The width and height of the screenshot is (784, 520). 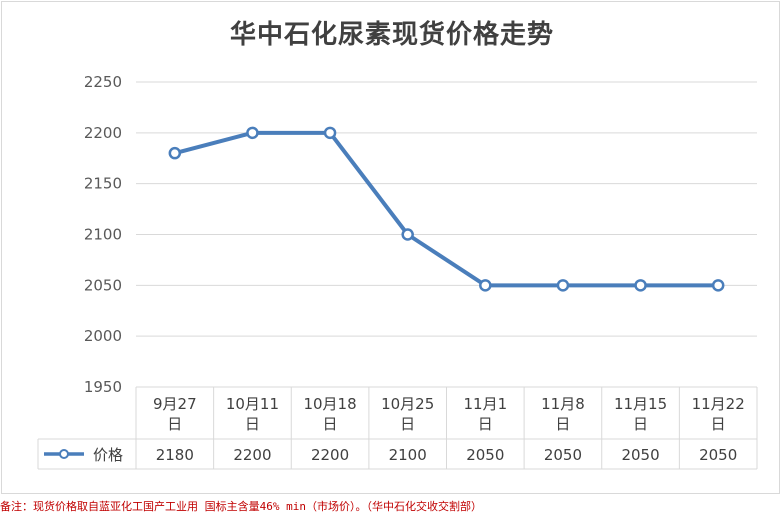 I want to click on x-category-label: 11月15 日, so click(x=640, y=414).